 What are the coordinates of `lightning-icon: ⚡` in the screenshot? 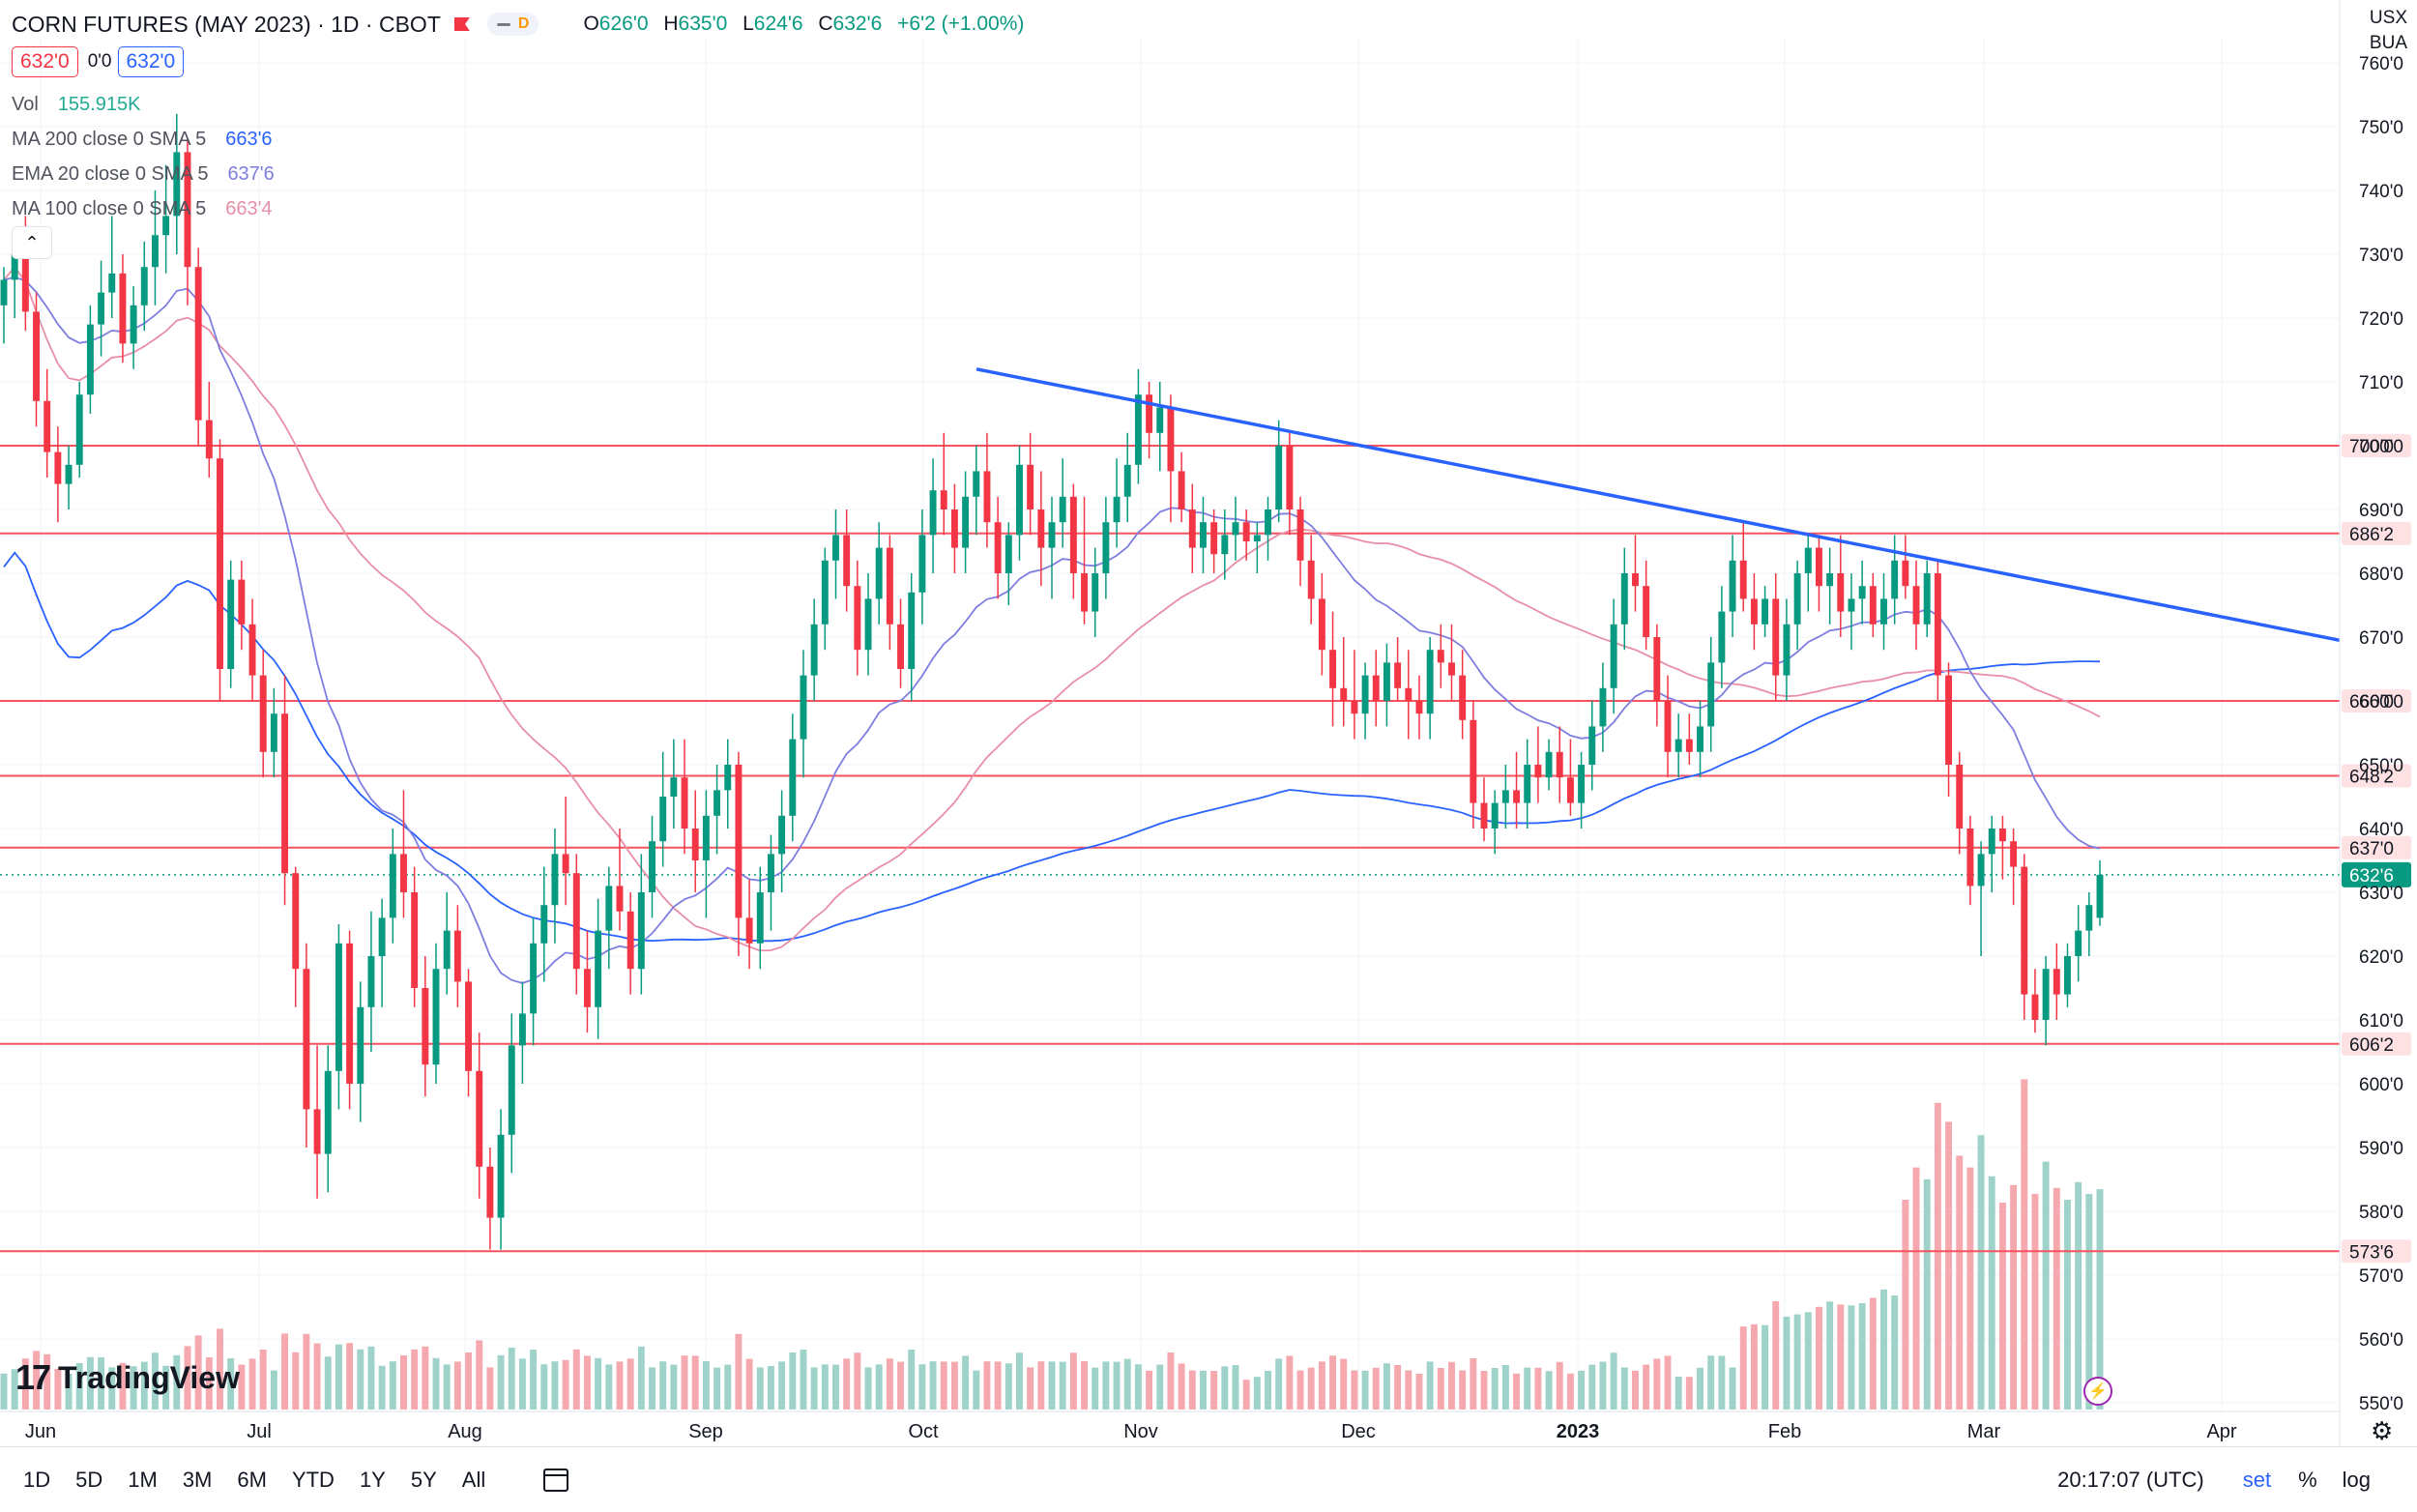 It's located at (2097, 1391).